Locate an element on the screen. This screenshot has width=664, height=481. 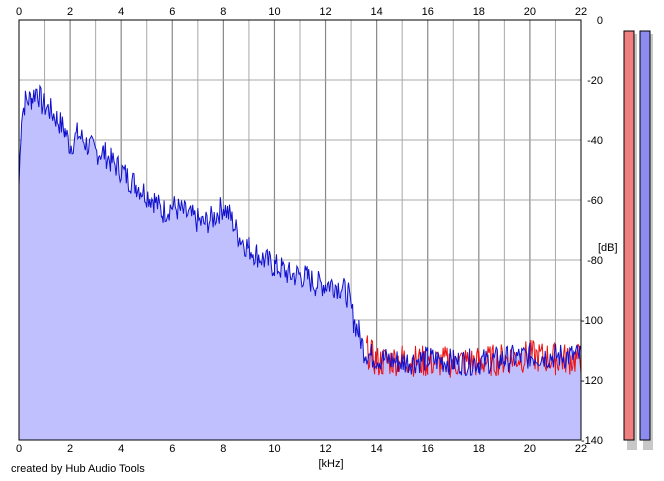
y-tick-label: -140 is located at coordinates (592, 441).